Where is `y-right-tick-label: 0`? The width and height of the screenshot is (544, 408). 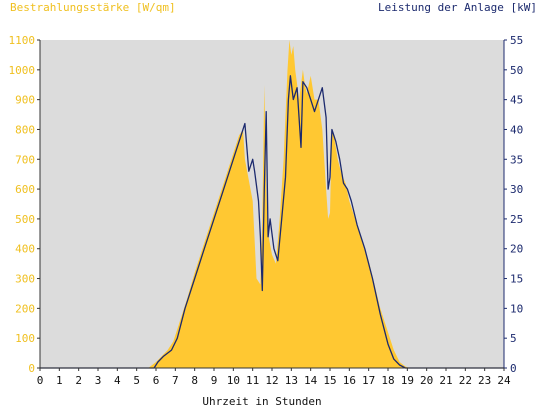 y-right-tick-label: 0 is located at coordinates (513, 368).